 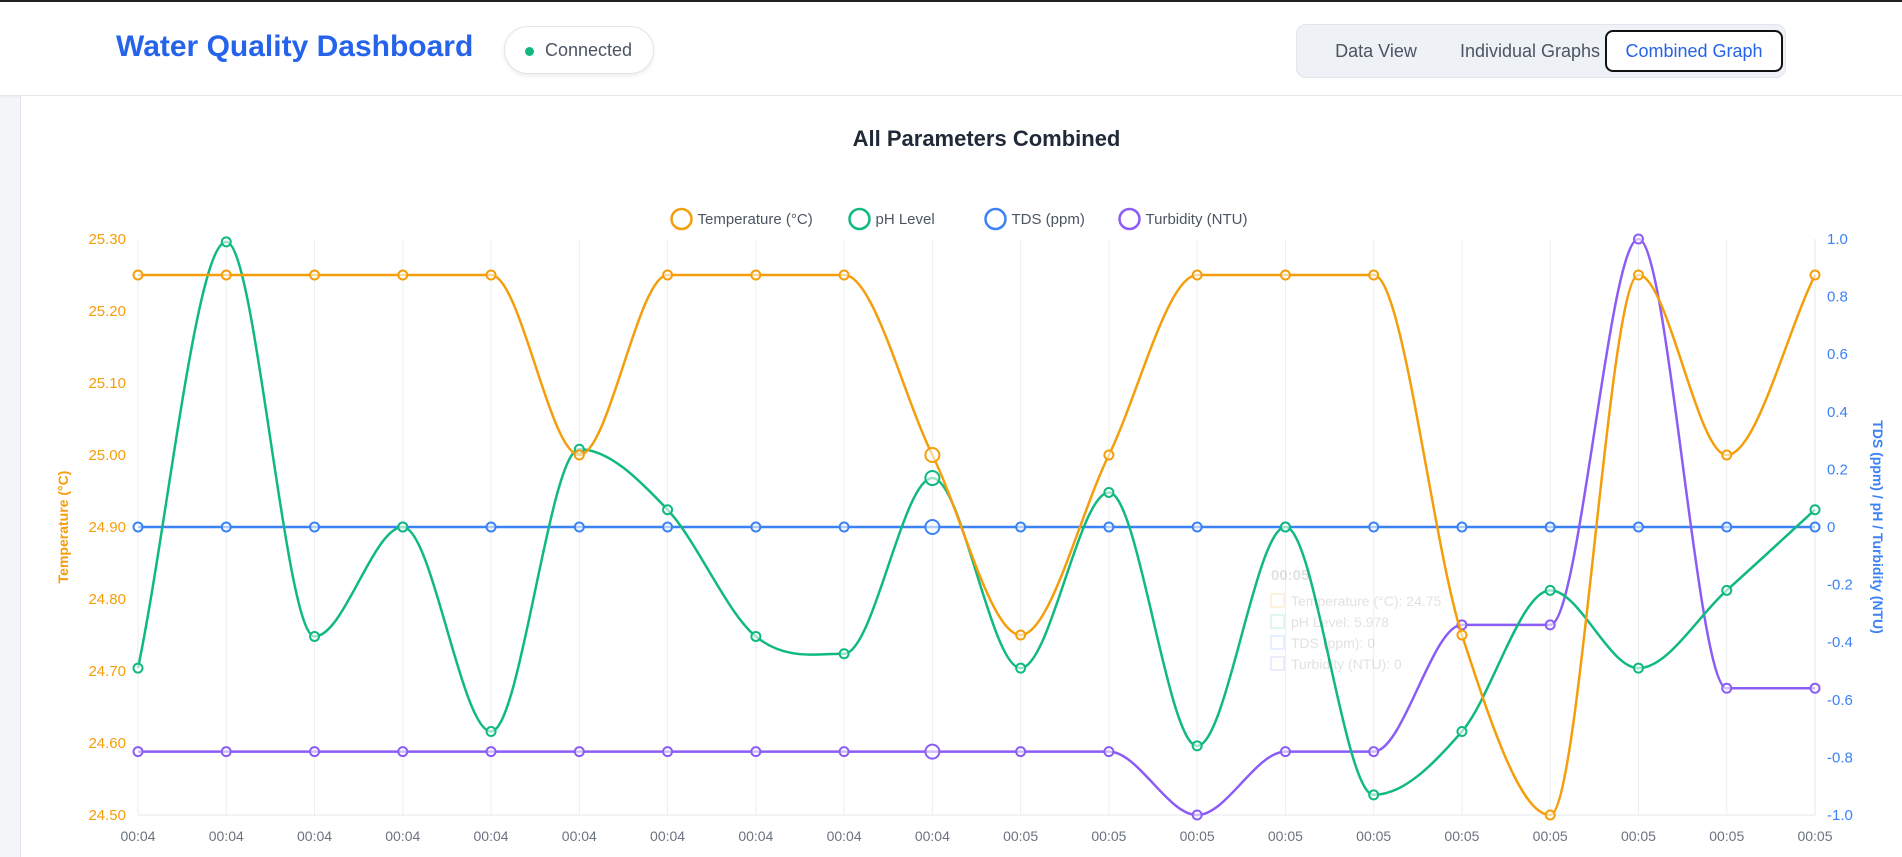 What do you see at coordinates (1048, 219) in the screenshot?
I see `legend-label: TDS (ppm)` at bounding box center [1048, 219].